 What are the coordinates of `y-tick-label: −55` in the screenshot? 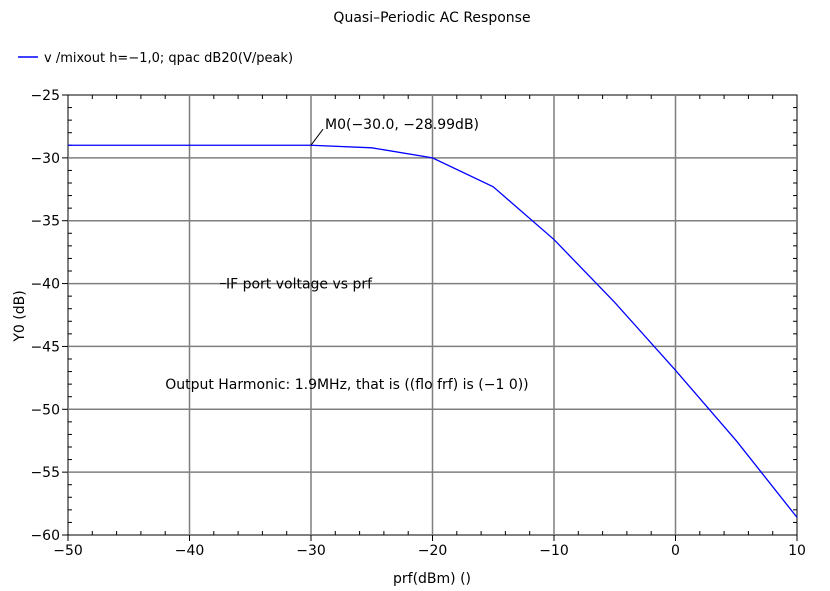 It's located at (45, 473).